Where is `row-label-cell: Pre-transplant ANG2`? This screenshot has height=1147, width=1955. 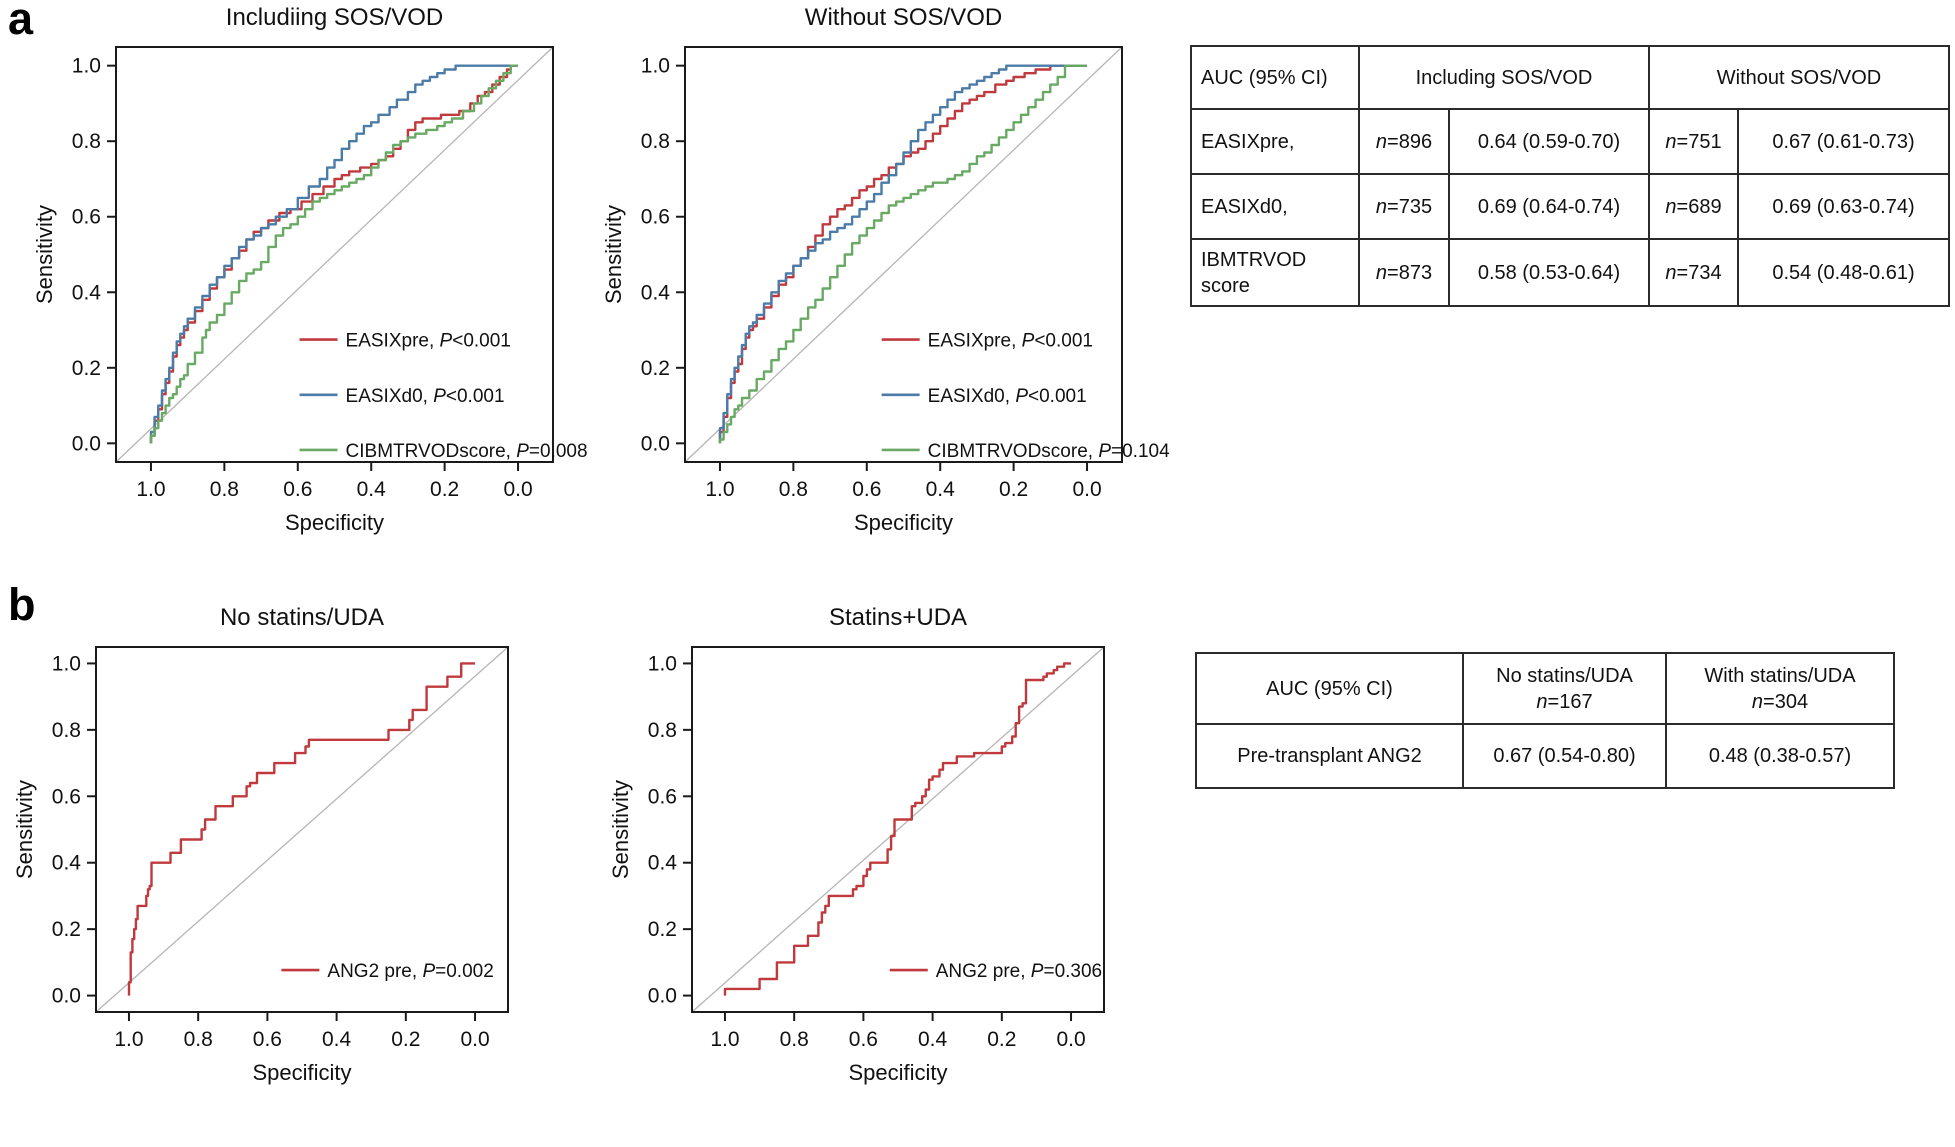 row-label-cell: Pre-transplant ANG2 is located at coordinates (1329, 756).